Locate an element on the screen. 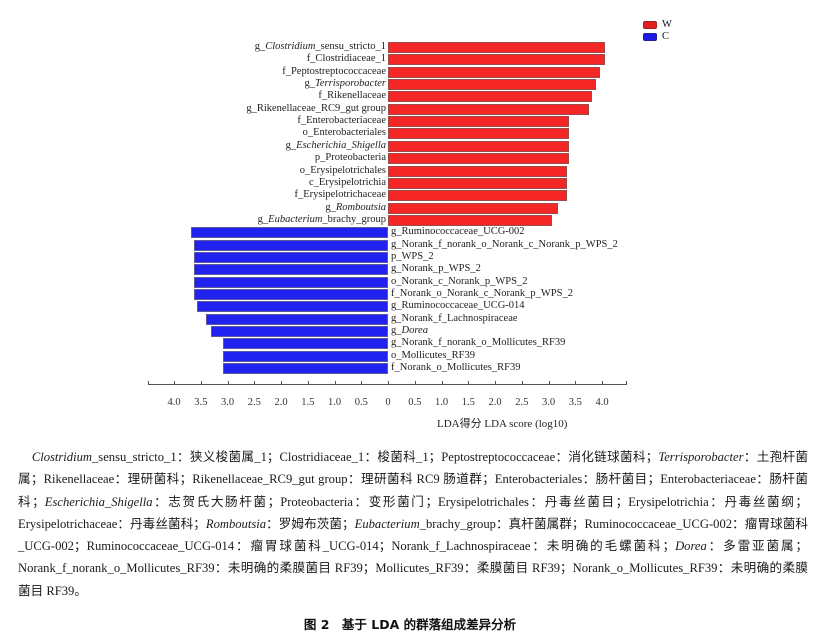 This screenshot has height=636, width=820. bar-label: c_Erysipelotrichia is located at coordinates (347, 182).